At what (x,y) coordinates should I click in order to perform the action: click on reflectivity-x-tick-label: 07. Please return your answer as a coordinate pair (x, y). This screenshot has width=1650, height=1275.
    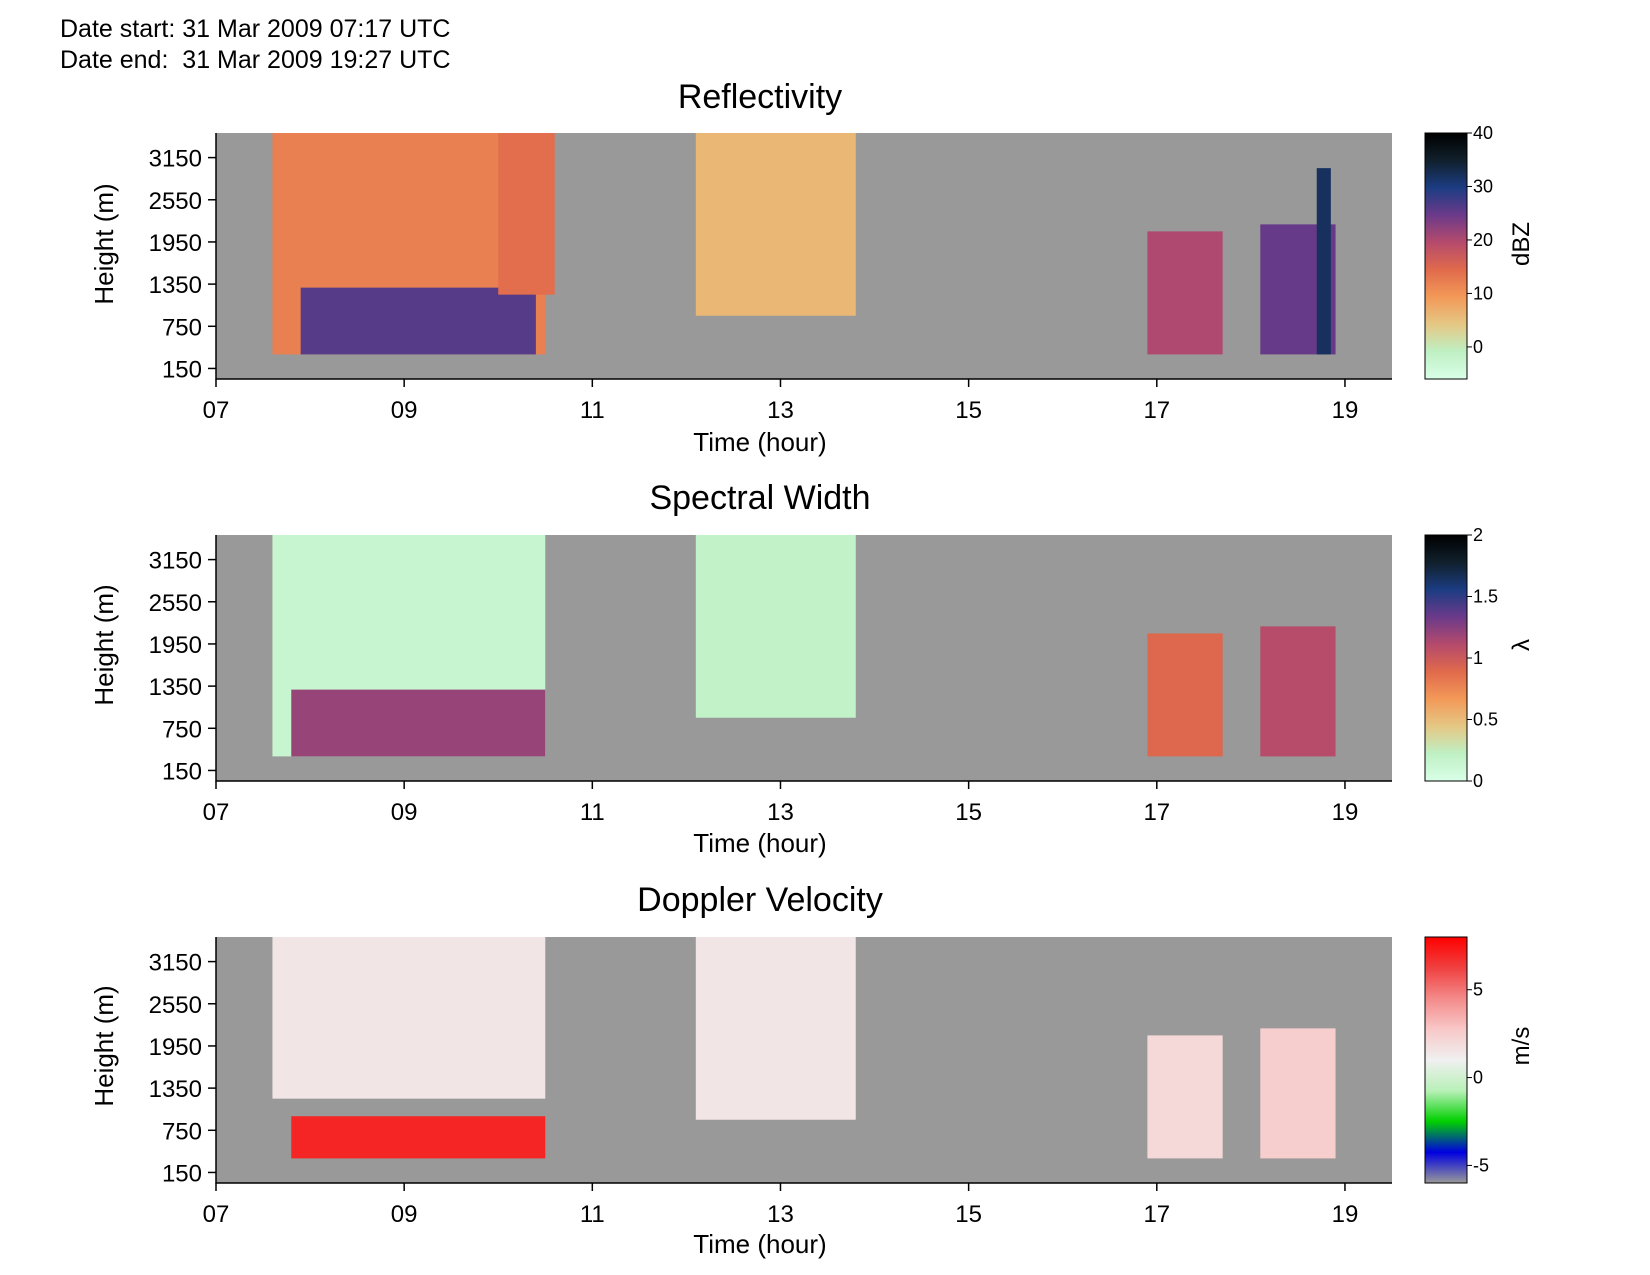
    Looking at the image, I should click on (216, 410).